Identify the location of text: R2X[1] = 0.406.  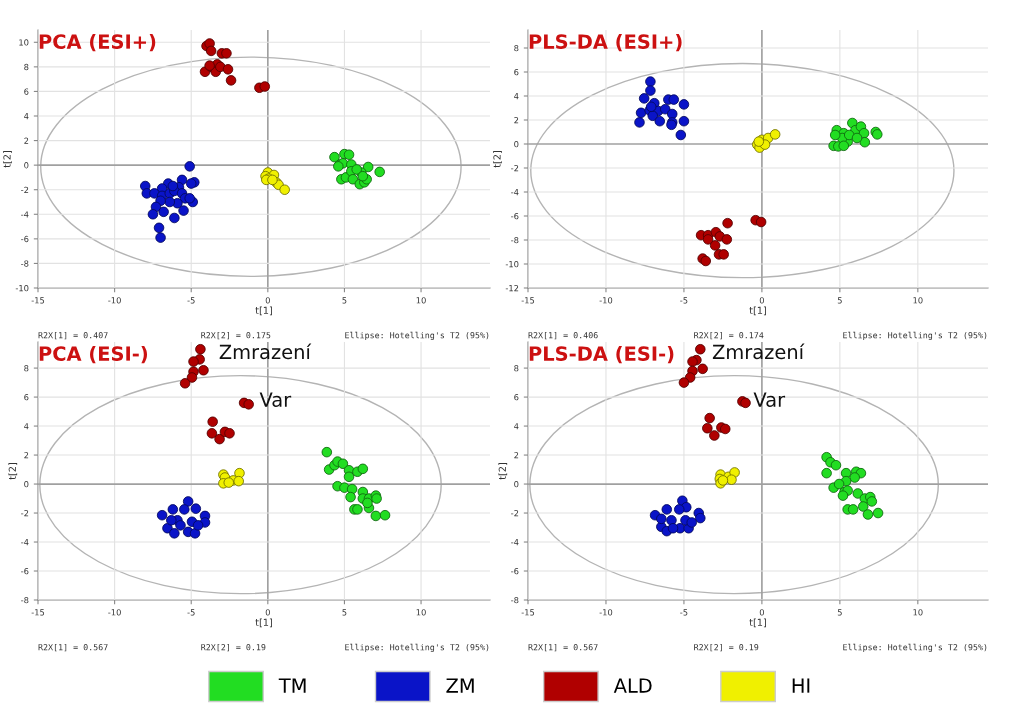
(563, 335).